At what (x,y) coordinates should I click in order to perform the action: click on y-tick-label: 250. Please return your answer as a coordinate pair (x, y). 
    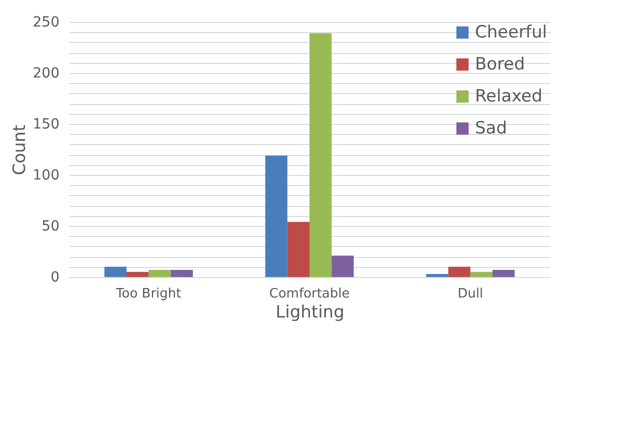
    Looking at the image, I should click on (46, 22).